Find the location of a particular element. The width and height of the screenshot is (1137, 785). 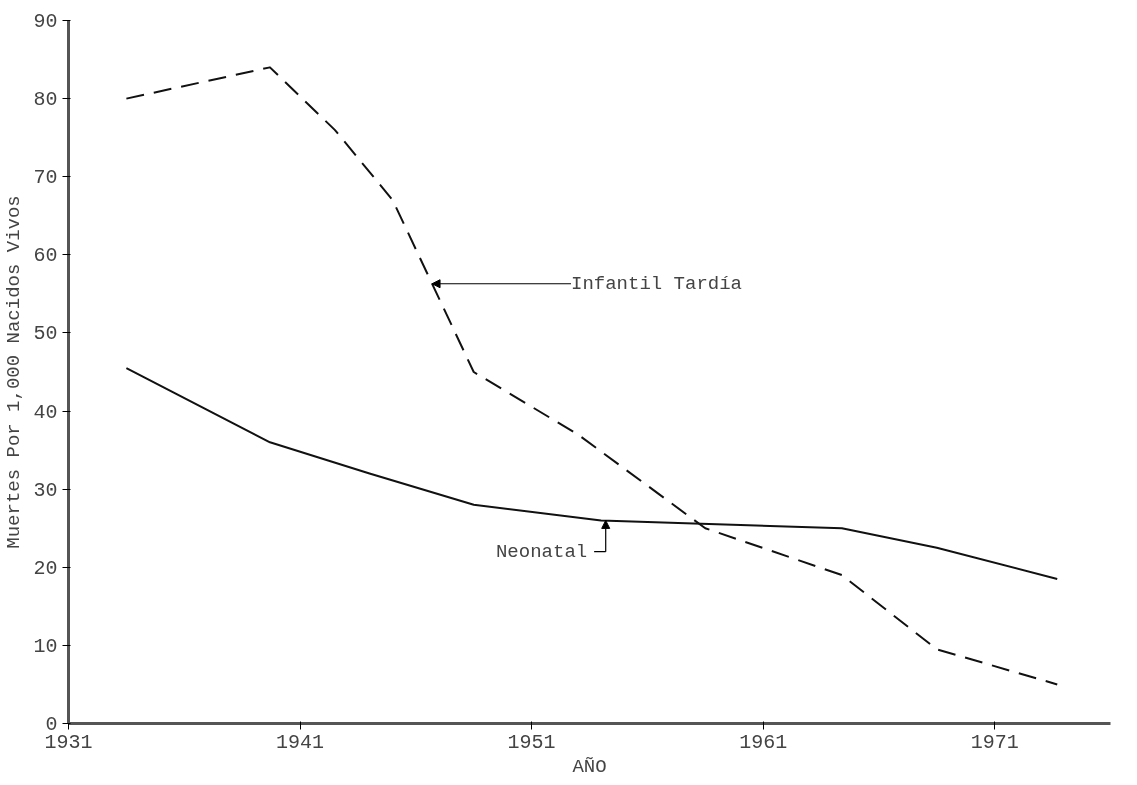

x-tick-label: 1951 is located at coordinates (531, 742).